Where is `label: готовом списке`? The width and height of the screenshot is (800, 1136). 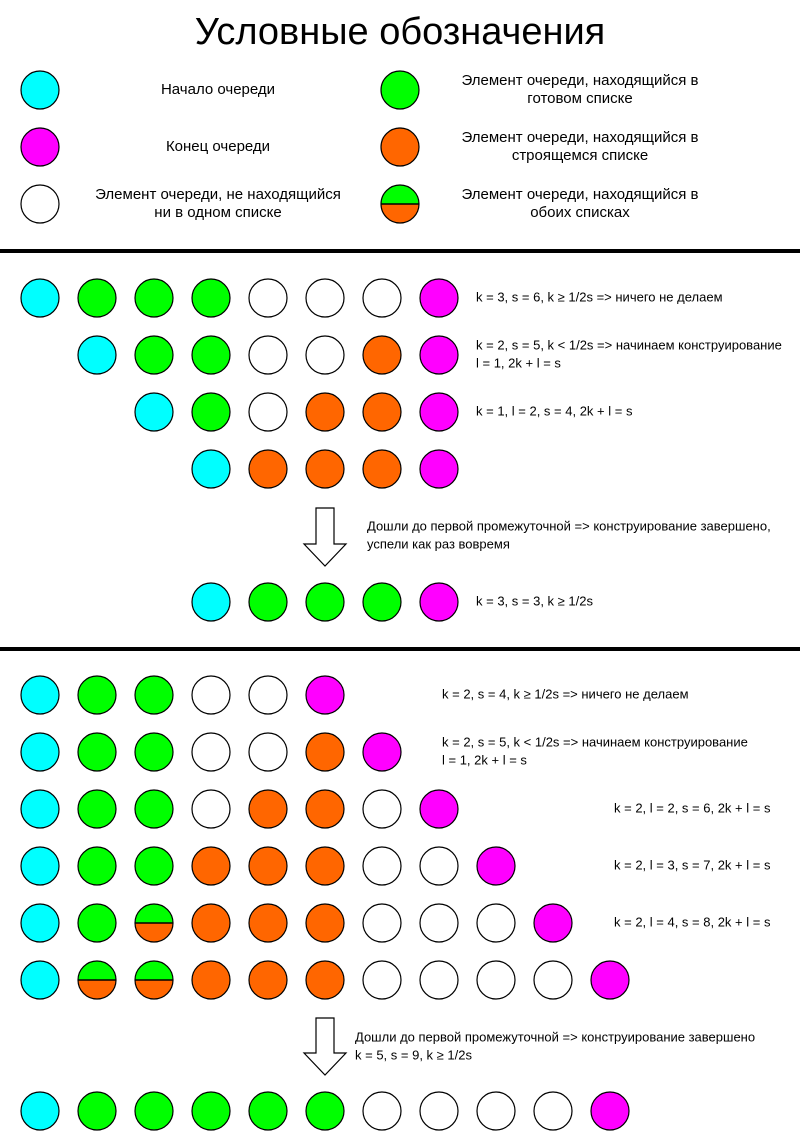
label: готовом списке is located at coordinates (579, 98).